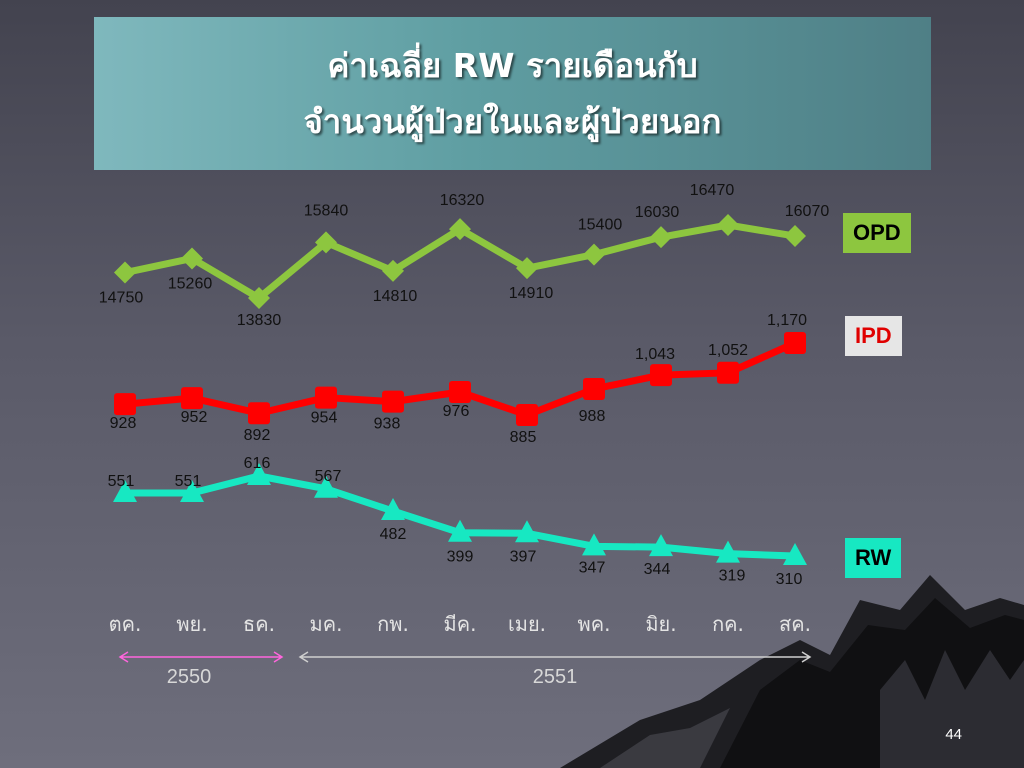 This screenshot has height=768, width=1024. Describe the element at coordinates (555, 677) in the screenshot. I see `year-label: 2551` at that location.